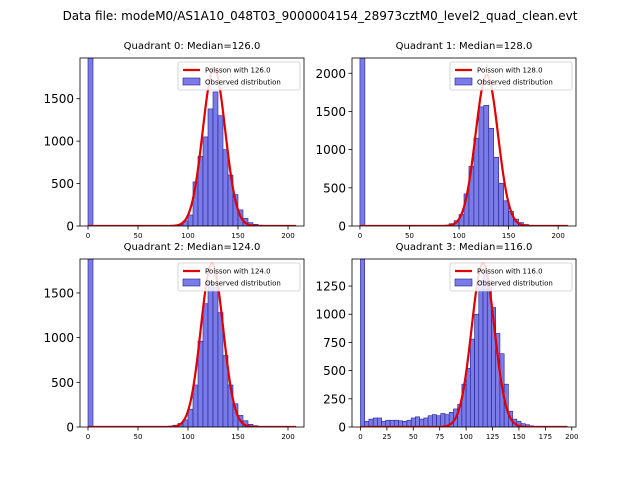 The height and width of the screenshot is (480, 640). What do you see at coordinates (238, 71) in the screenshot?
I see `legend-label-poisson: Poisson with 126.0` at bounding box center [238, 71].